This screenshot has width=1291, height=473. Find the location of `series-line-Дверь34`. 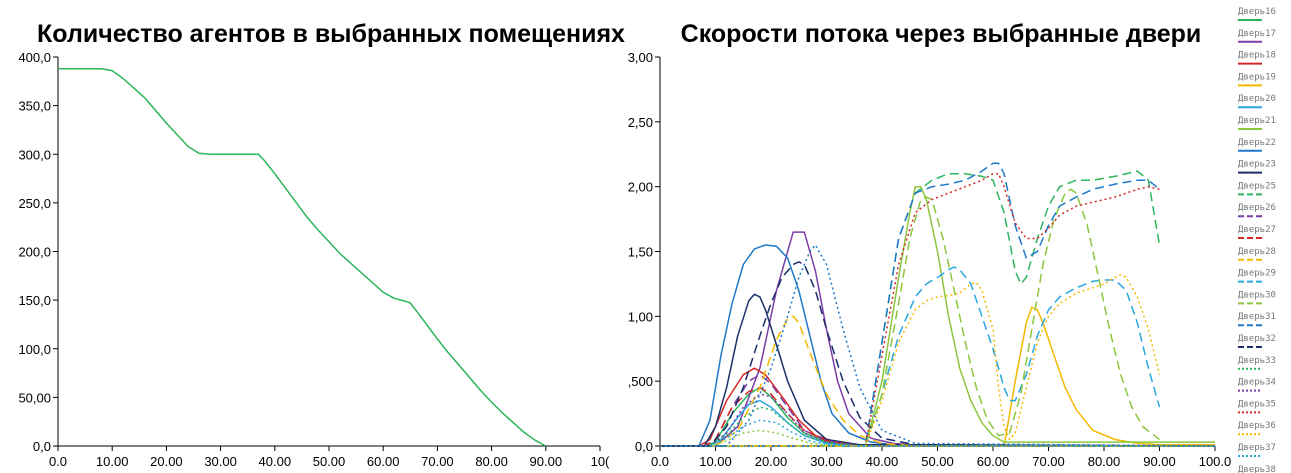

series-line-Дверь34 is located at coordinates (937, 420).